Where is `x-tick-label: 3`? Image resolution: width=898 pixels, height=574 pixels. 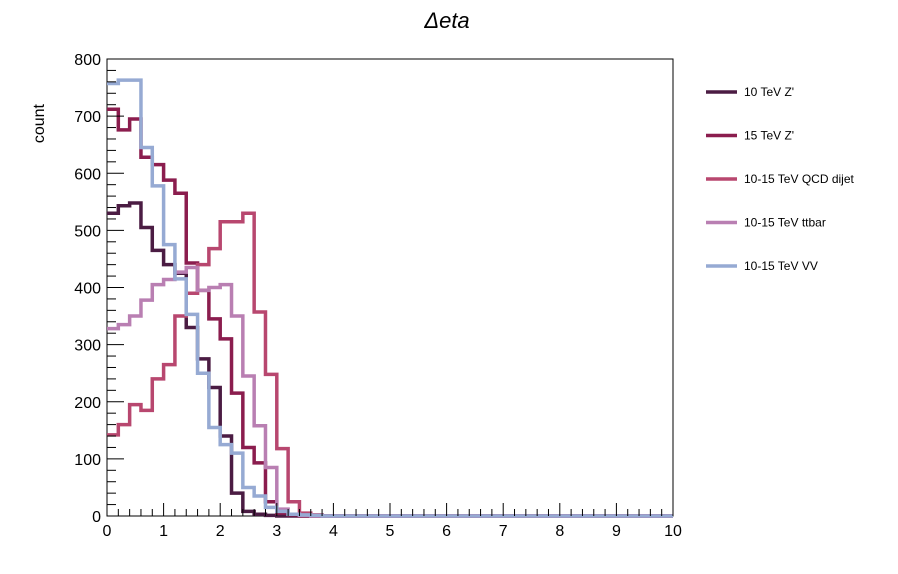 x-tick-label: 3 is located at coordinates (276, 531).